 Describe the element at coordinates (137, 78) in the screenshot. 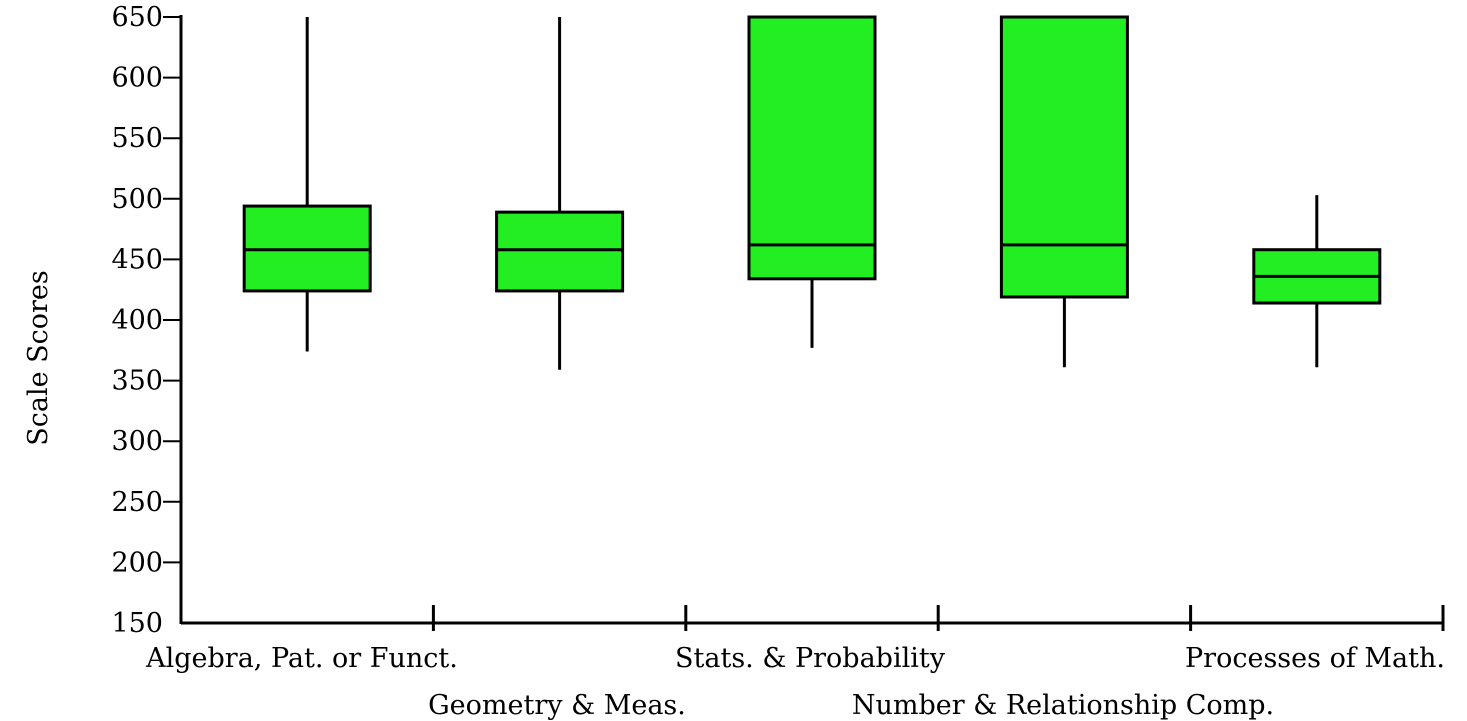

I see `y-tick-label: 600` at that location.